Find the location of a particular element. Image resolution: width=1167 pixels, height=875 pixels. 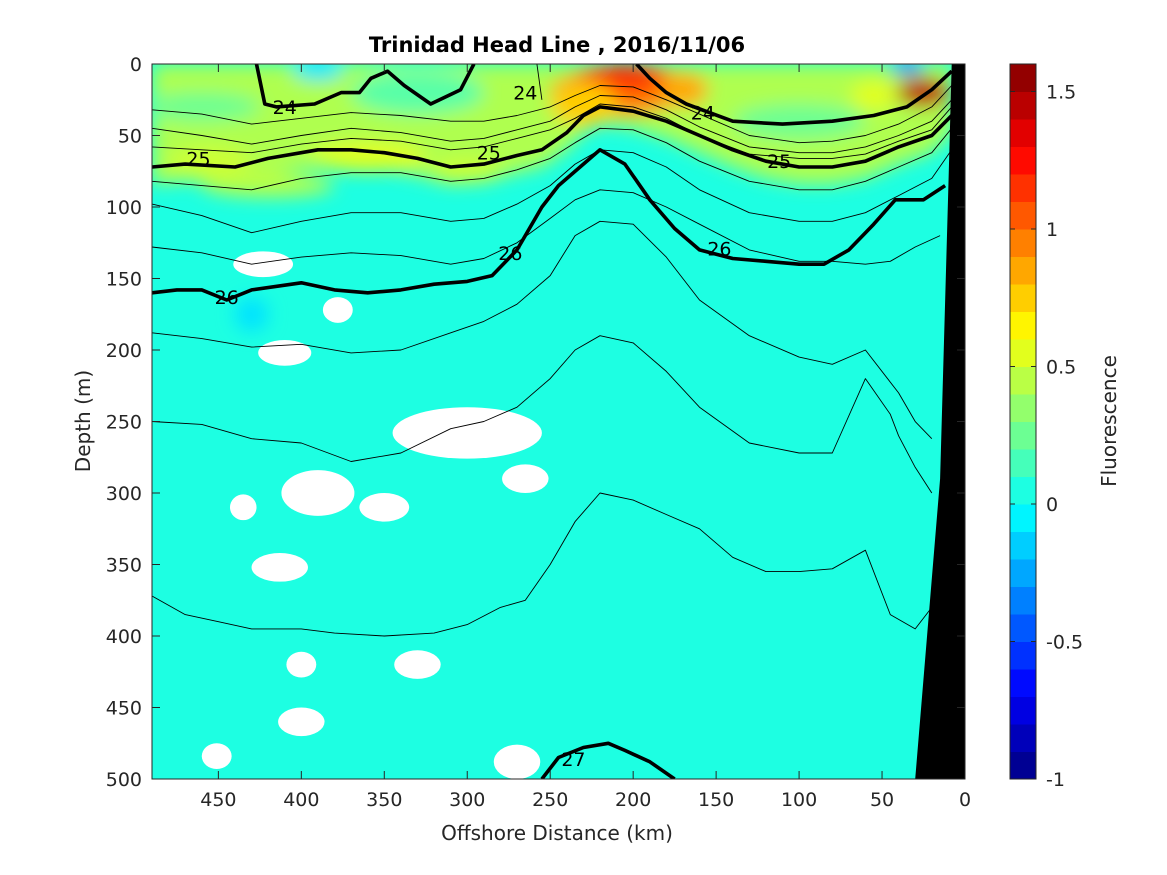

colorbar: -1 -0.5 0 0.5 1 1.5 is located at coordinates (1046, 427).